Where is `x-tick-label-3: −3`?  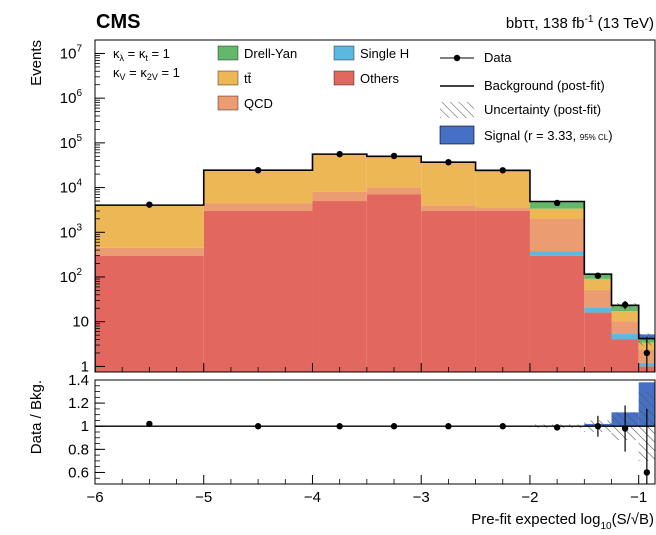
x-tick-label-3: −3 is located at coordinates (421, 497).